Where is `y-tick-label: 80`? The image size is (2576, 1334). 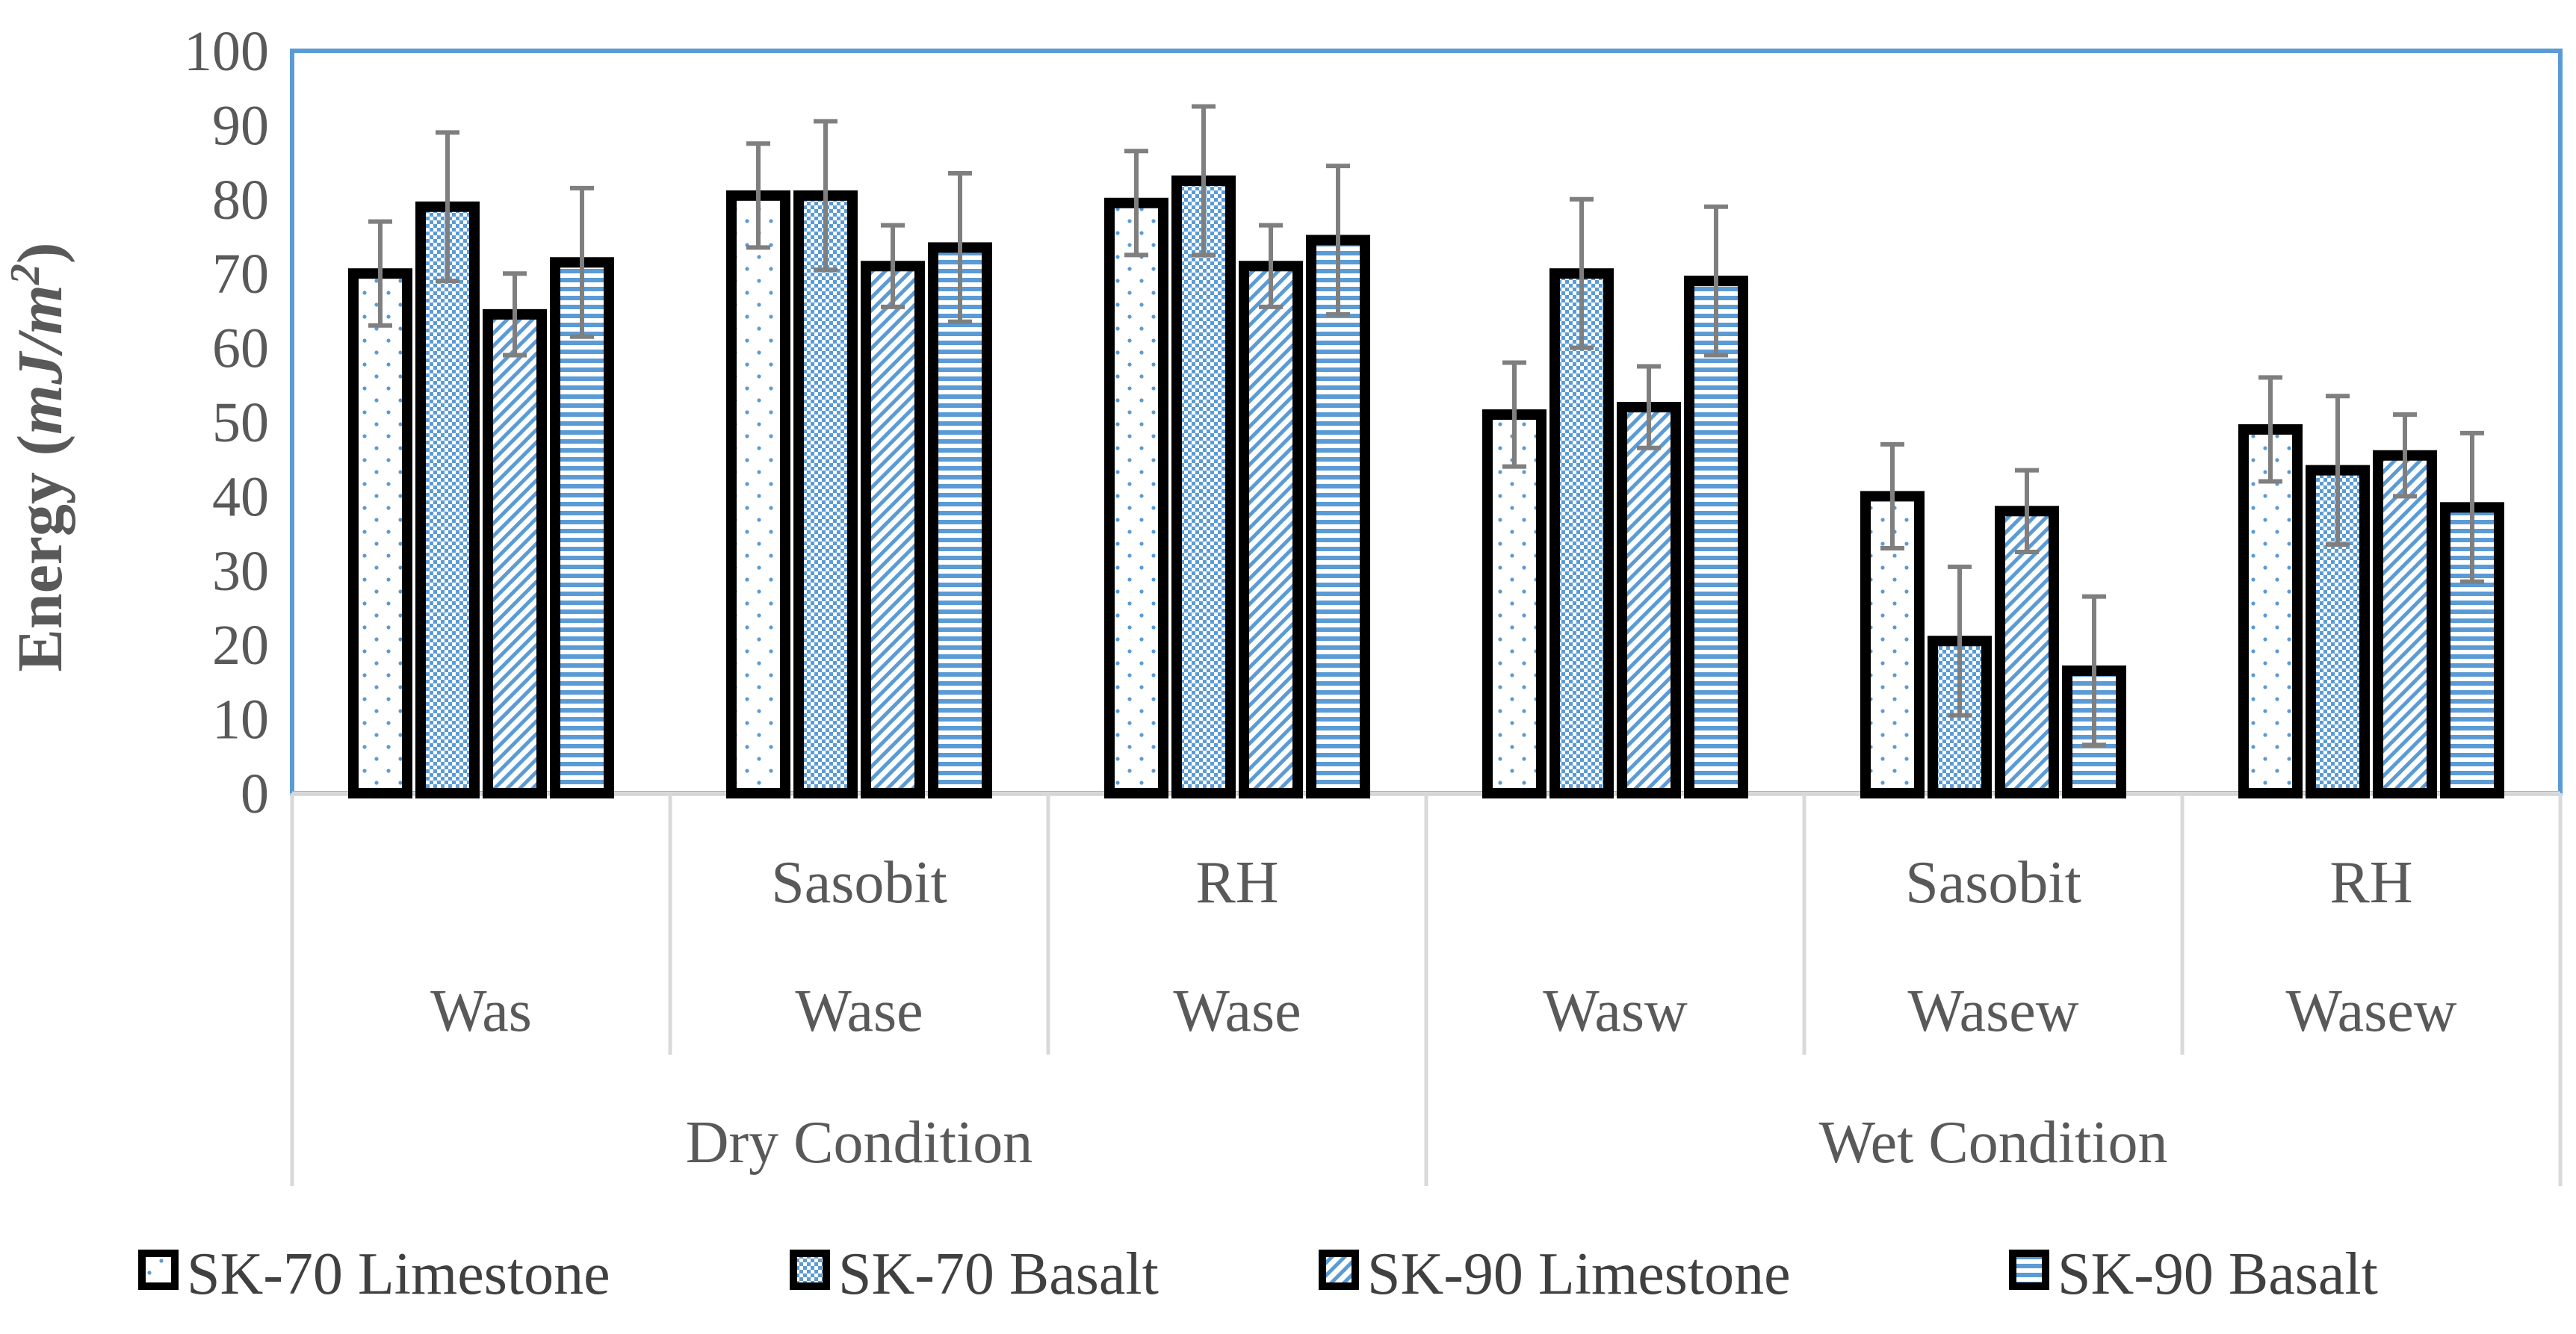 y-tick-label: 80 is located at coordinates (240, 200).